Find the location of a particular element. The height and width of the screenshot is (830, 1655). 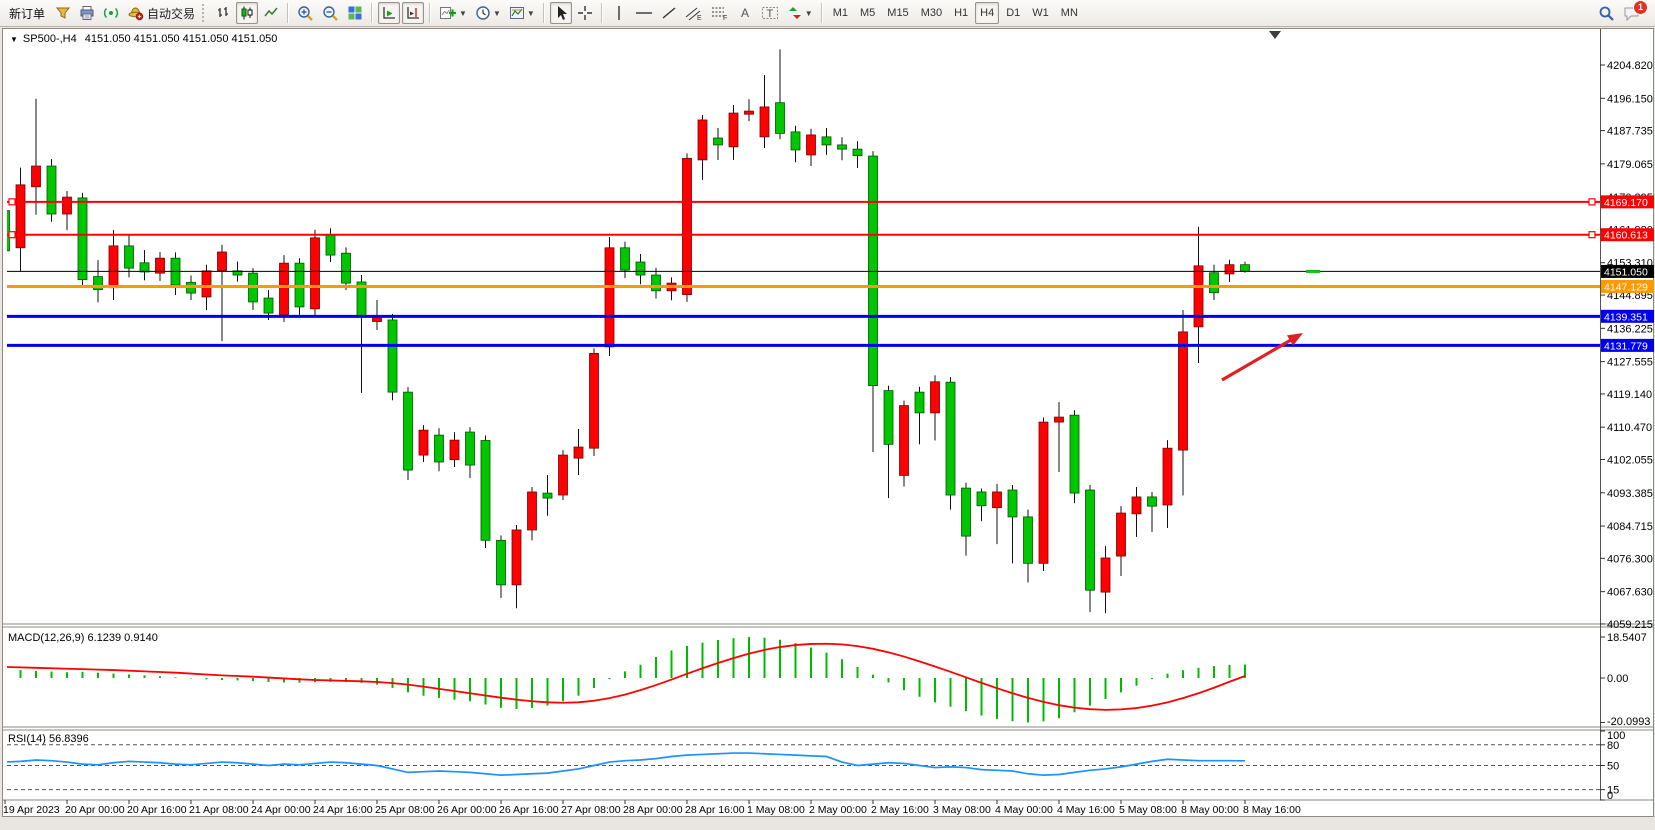

tf-h1-button: H1 is located at coordinates (961, 13).